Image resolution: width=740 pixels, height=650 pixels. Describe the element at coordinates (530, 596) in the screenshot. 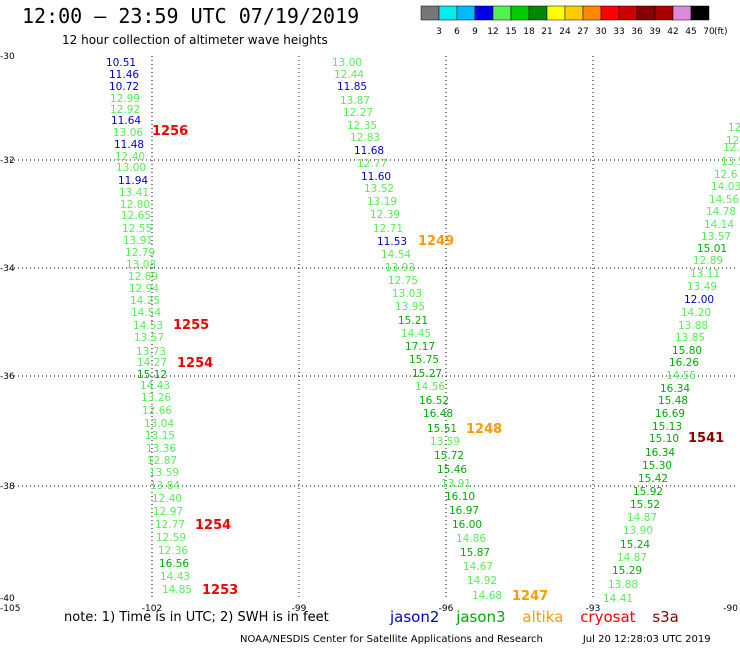

I see `orbit-number-label: 1247` at that location.